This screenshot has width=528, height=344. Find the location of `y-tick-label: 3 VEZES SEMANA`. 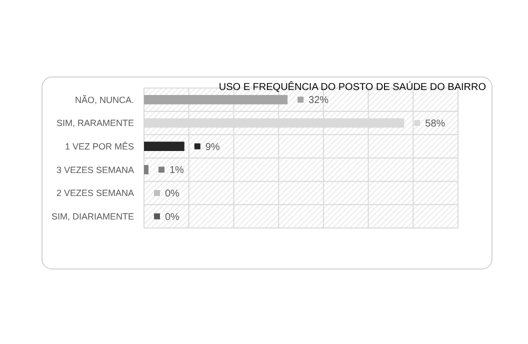

y-tick-label: 3 VEZES SEMANA is located at coordinates (95, 169).